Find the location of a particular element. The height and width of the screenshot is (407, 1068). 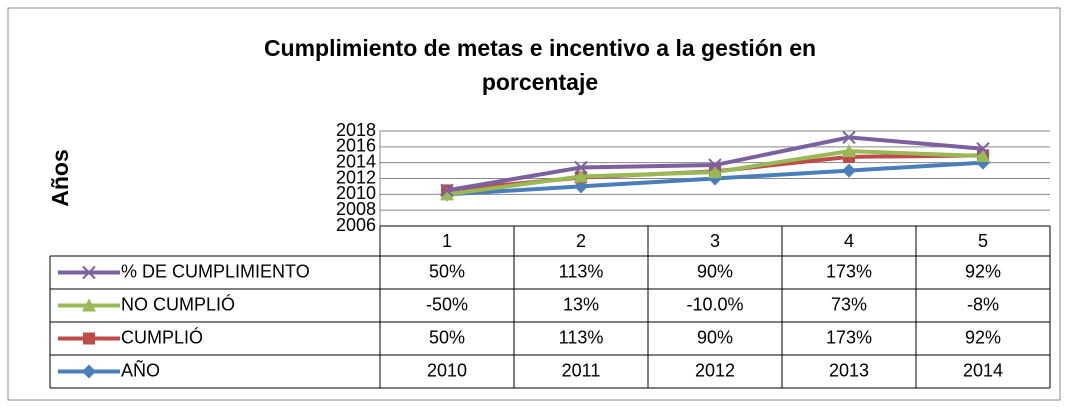

y-tick-label: 2012 is located at coordinates (356, 177).